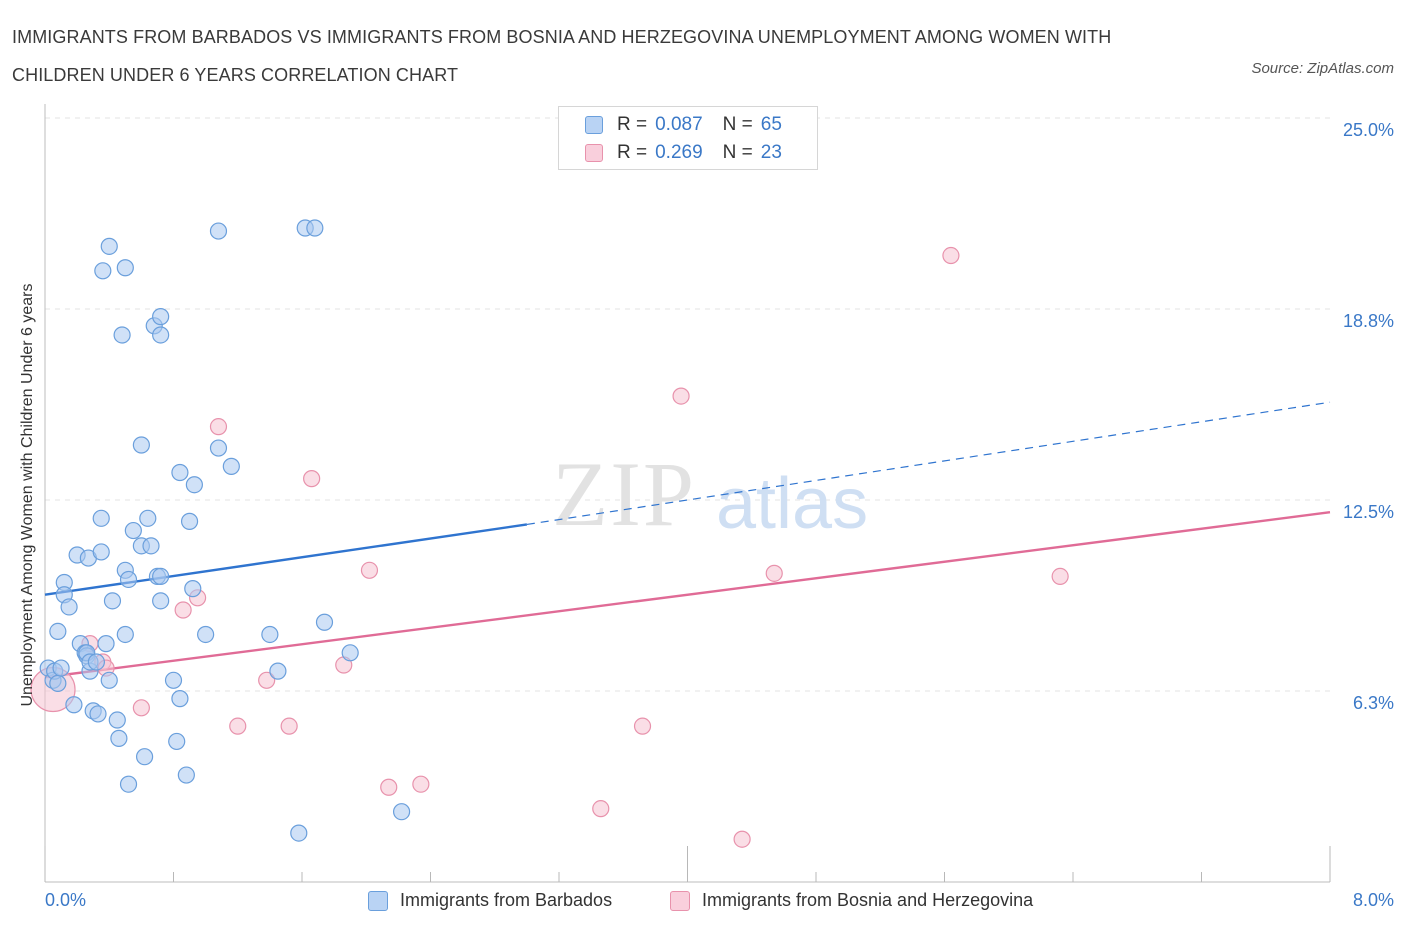  I want to click on source-label: Source: ZipAtlas.com, so click(1322, 68).